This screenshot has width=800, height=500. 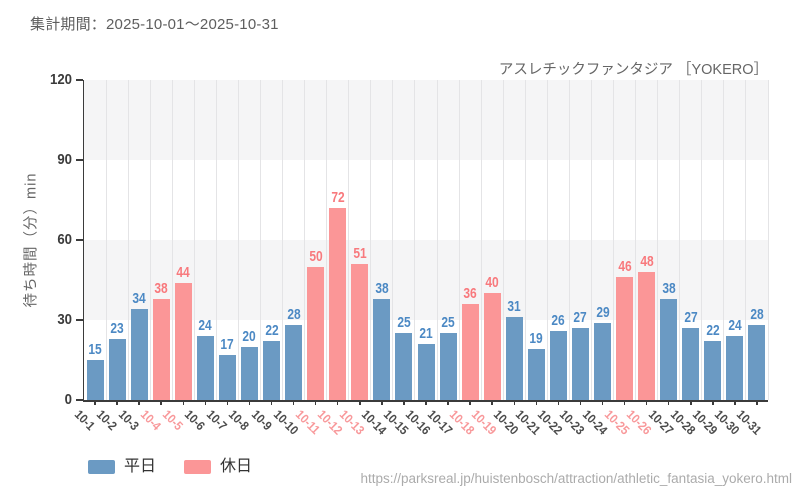 What do you see at coordinates (217, 420) in the screenshot?
I see `x-tick-label: 10-7` at bounding box center [217, 420].